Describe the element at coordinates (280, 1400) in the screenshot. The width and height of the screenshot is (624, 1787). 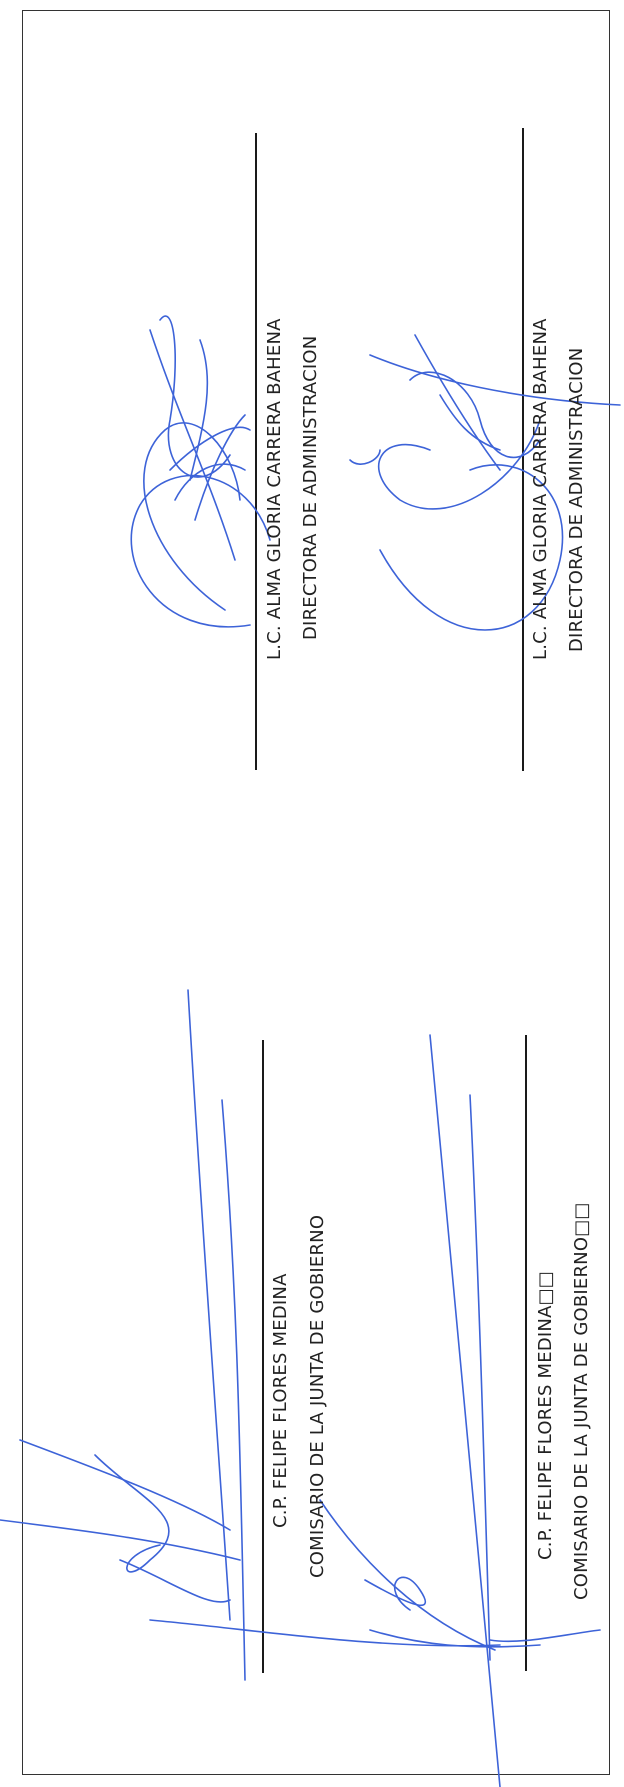
I see `signatory-name-comisario-1: C.P. FELIPE FLORES MEDINA` at that location.